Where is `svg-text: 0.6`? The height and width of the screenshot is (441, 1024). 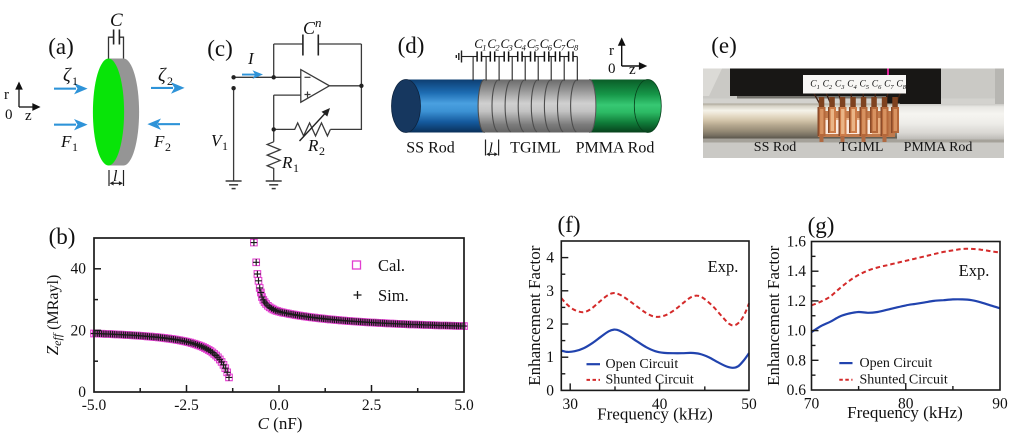
svg-text: 0.6 is located at coordinates (797, 390).